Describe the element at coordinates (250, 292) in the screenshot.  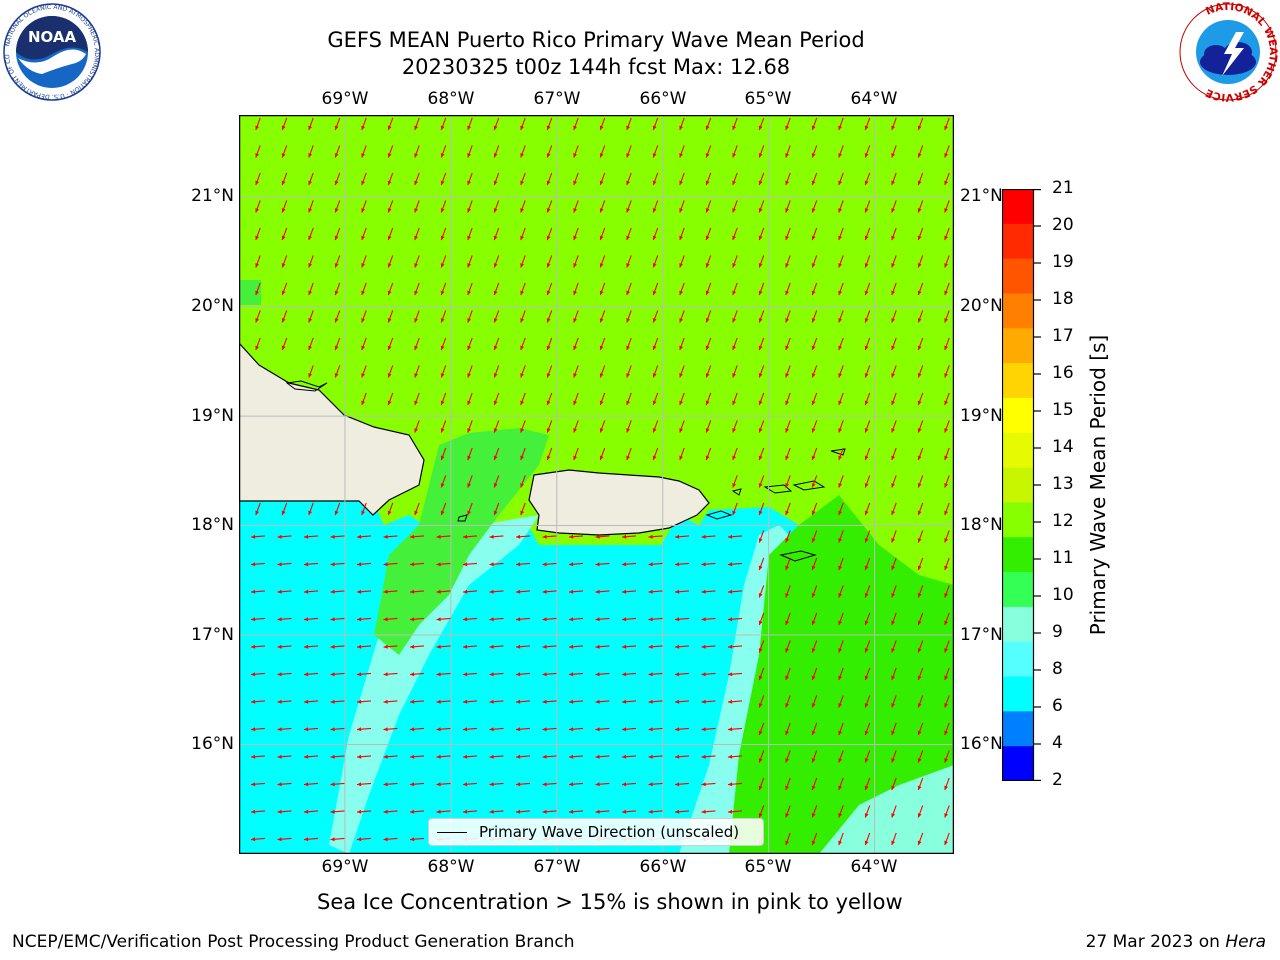
I see `green-patch-northwest` at that location.